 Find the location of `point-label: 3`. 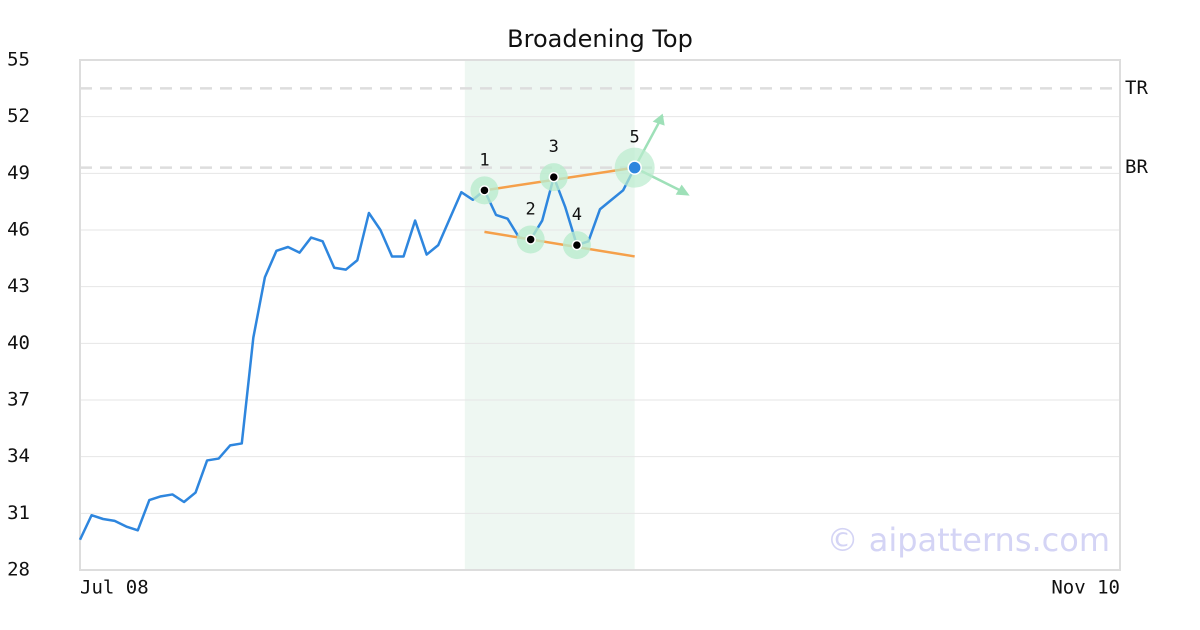

point-label: 3 is located at coordinates (554, 147).